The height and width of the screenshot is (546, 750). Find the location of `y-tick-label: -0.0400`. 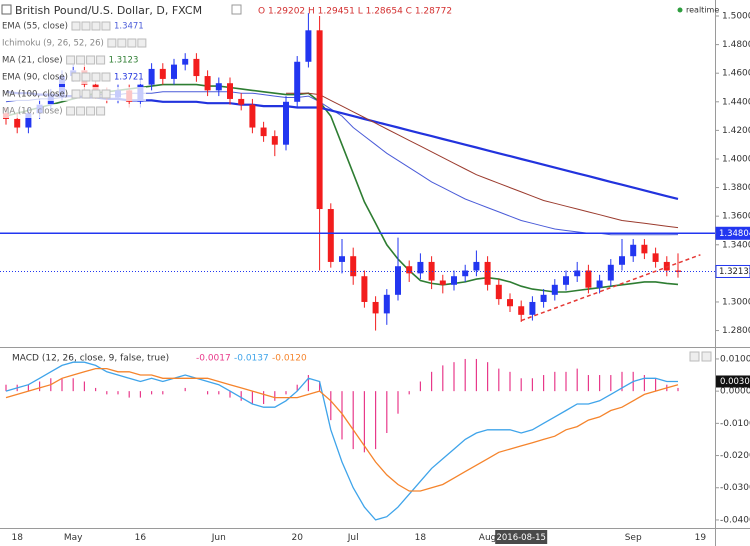

y-tick-label: -0.0400 is located at coordinates (735, 520).